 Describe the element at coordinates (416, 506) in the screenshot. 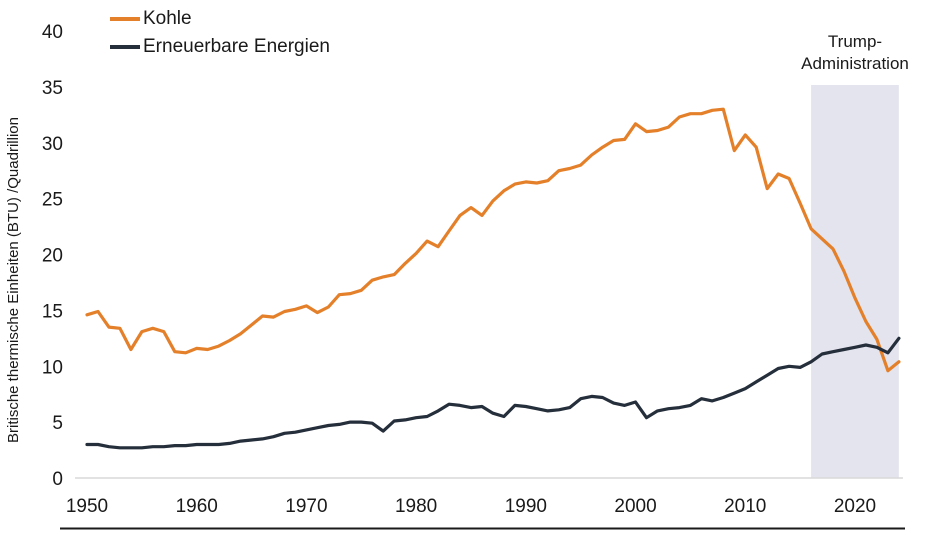

I see `x-tick-label: 1980` at that location.